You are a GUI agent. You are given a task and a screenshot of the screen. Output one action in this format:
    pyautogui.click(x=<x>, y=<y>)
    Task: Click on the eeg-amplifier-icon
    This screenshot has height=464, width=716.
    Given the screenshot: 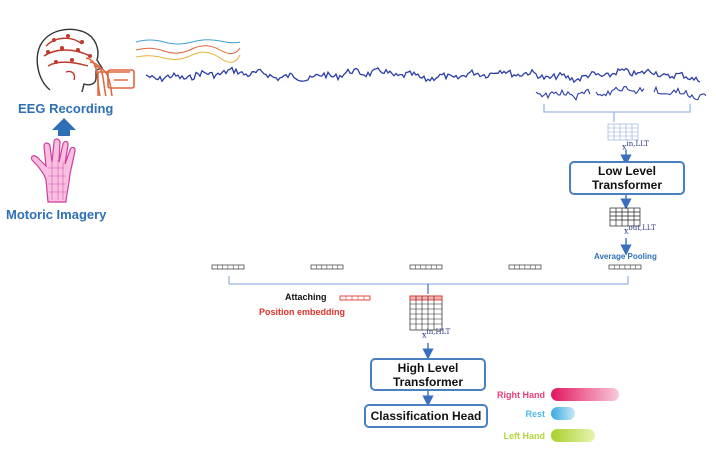 What is the action you would take?
    pyautogui.click(x=110, y=77)
    